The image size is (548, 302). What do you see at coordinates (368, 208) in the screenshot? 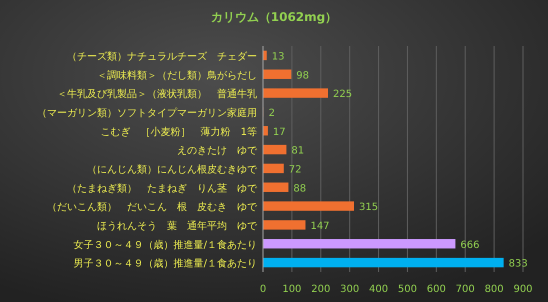
I see `data-label: 315` at bounding box center [368, 208].